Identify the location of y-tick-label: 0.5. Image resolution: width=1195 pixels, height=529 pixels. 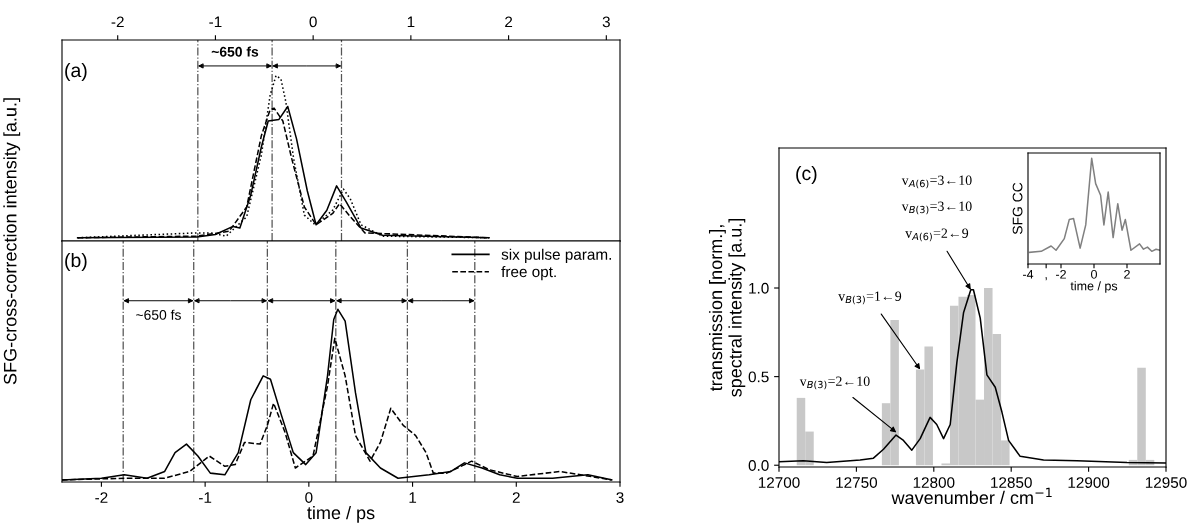
(758, 377).